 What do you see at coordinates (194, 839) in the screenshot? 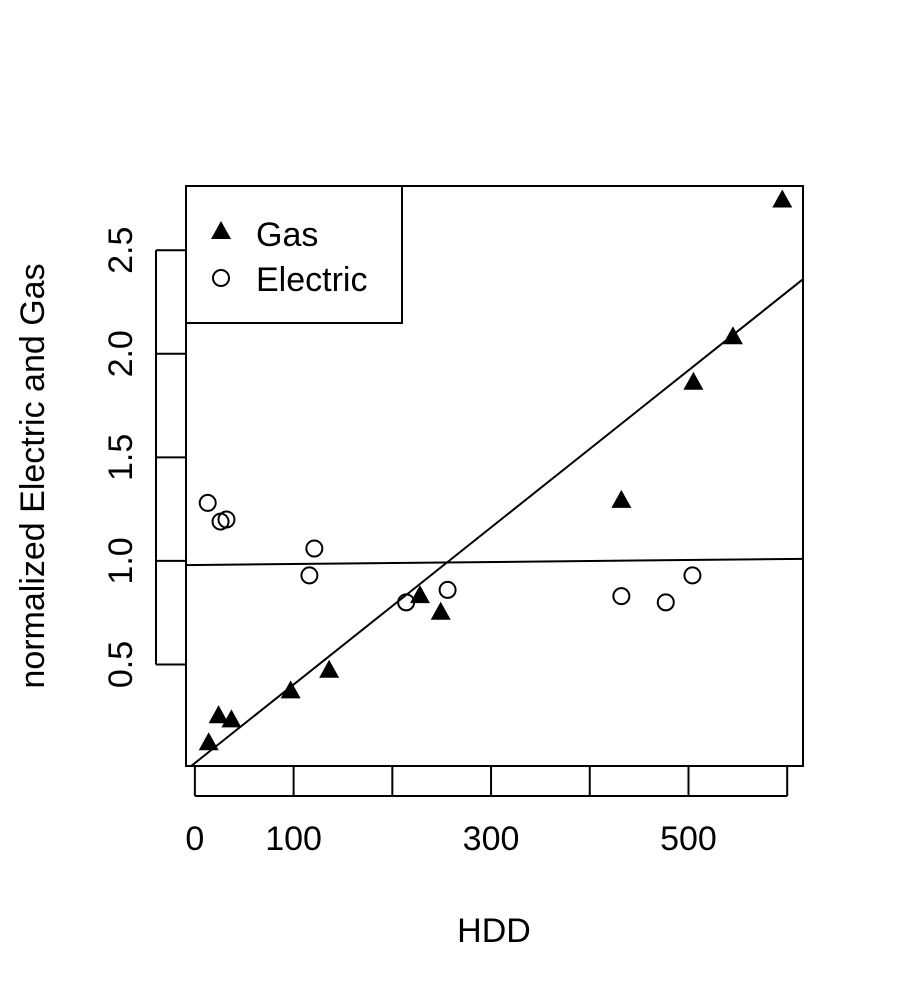
I see `x-tick-label: 0` at bounding box center [194, 839].